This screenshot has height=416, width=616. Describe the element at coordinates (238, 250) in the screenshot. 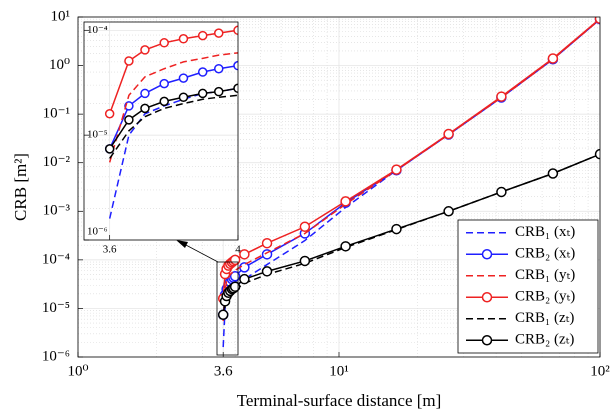

I see `x-tick-label: 4` at that location.